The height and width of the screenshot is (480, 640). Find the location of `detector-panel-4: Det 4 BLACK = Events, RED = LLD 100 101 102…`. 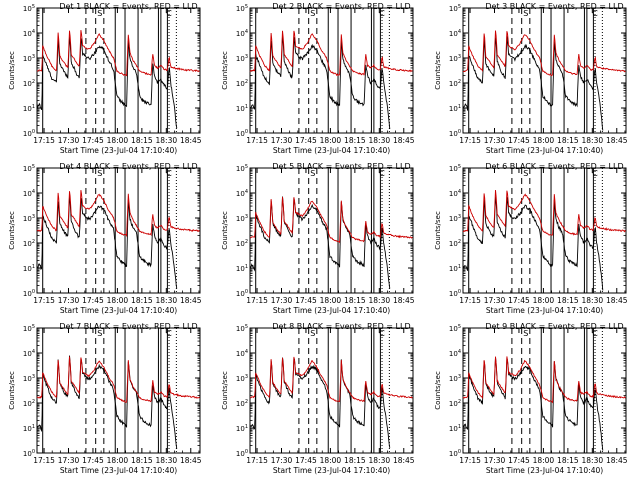

detector-panel-4: Det 4 BLACK = Events, RED = LLD 100 101 102… is located at coordinates (105, 238).